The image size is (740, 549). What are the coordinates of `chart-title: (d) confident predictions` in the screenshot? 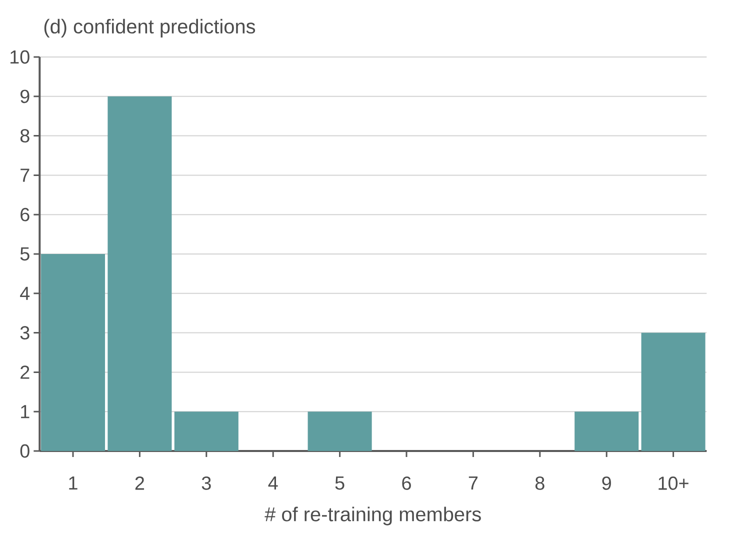 It's located at (150, 28).